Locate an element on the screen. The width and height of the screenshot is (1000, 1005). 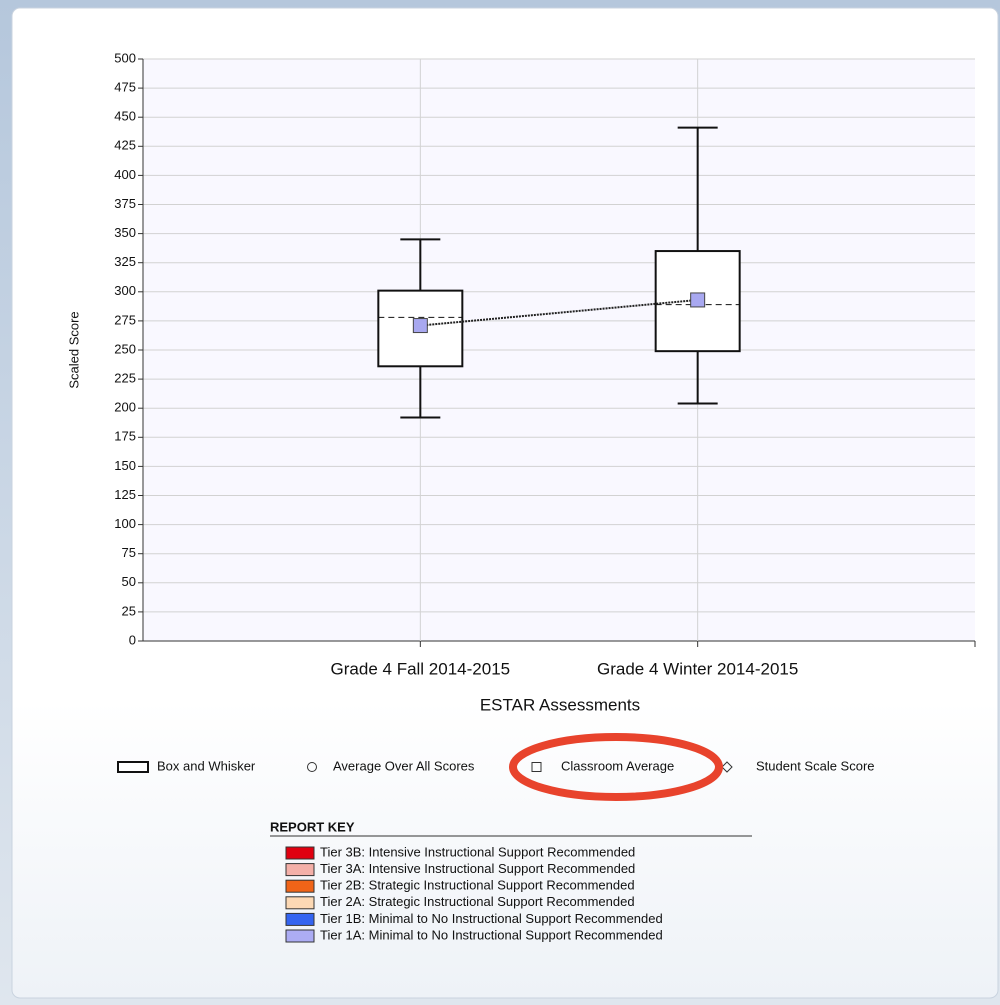
y-tick-label: 450 is located at coordinates (125, 116).